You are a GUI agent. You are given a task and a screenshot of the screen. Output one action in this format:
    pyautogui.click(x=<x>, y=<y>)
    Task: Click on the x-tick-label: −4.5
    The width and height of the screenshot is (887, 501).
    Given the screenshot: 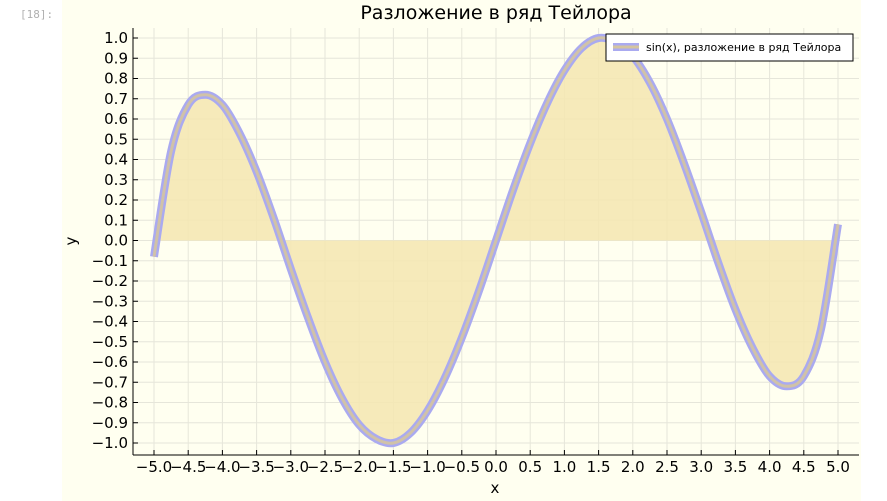 What is the action you would take?
    pyautogui.click(x=188, y=467)
    